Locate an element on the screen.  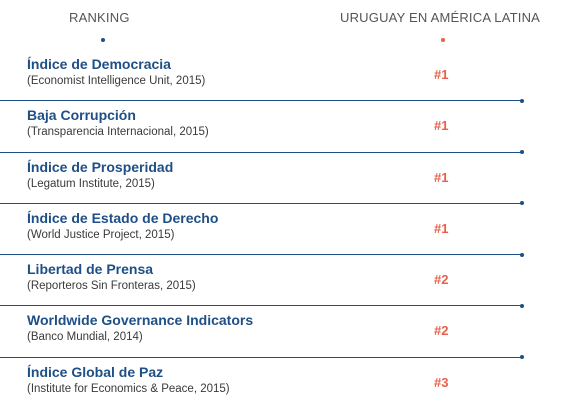
index-name: Índice de Estado de Derecho is located at coordinates (123, 217).